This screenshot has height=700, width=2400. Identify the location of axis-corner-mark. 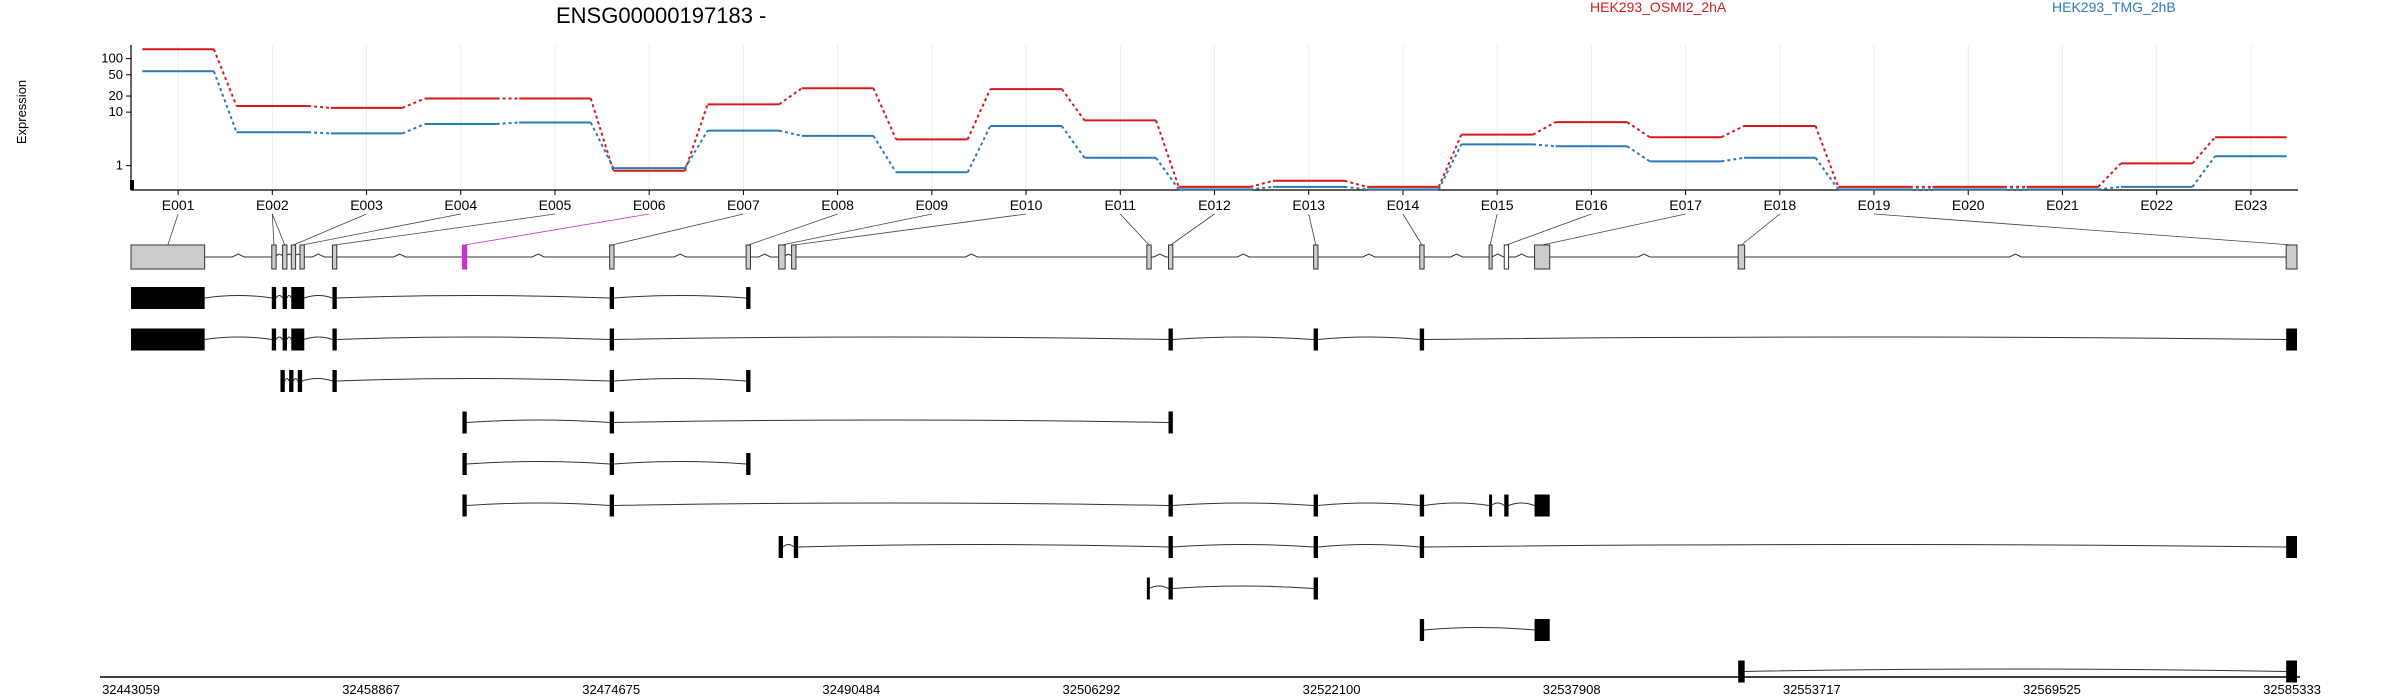
(132, 185).